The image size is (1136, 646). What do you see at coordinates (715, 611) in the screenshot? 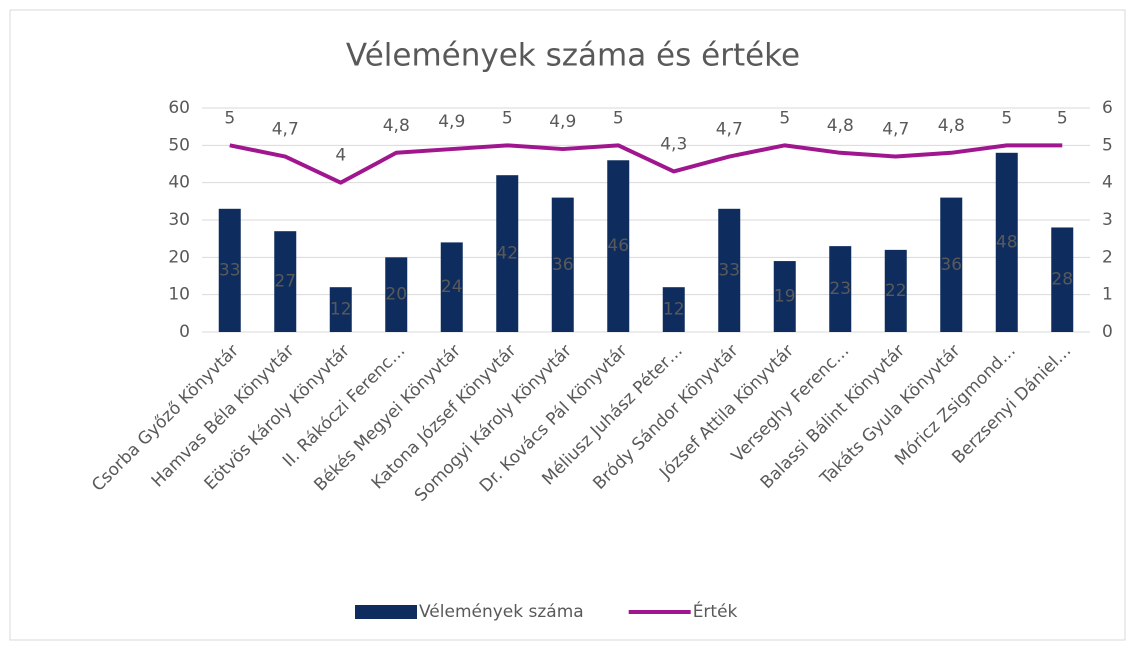
I see `legend-label: Érték` at bounding box center [715, 611].